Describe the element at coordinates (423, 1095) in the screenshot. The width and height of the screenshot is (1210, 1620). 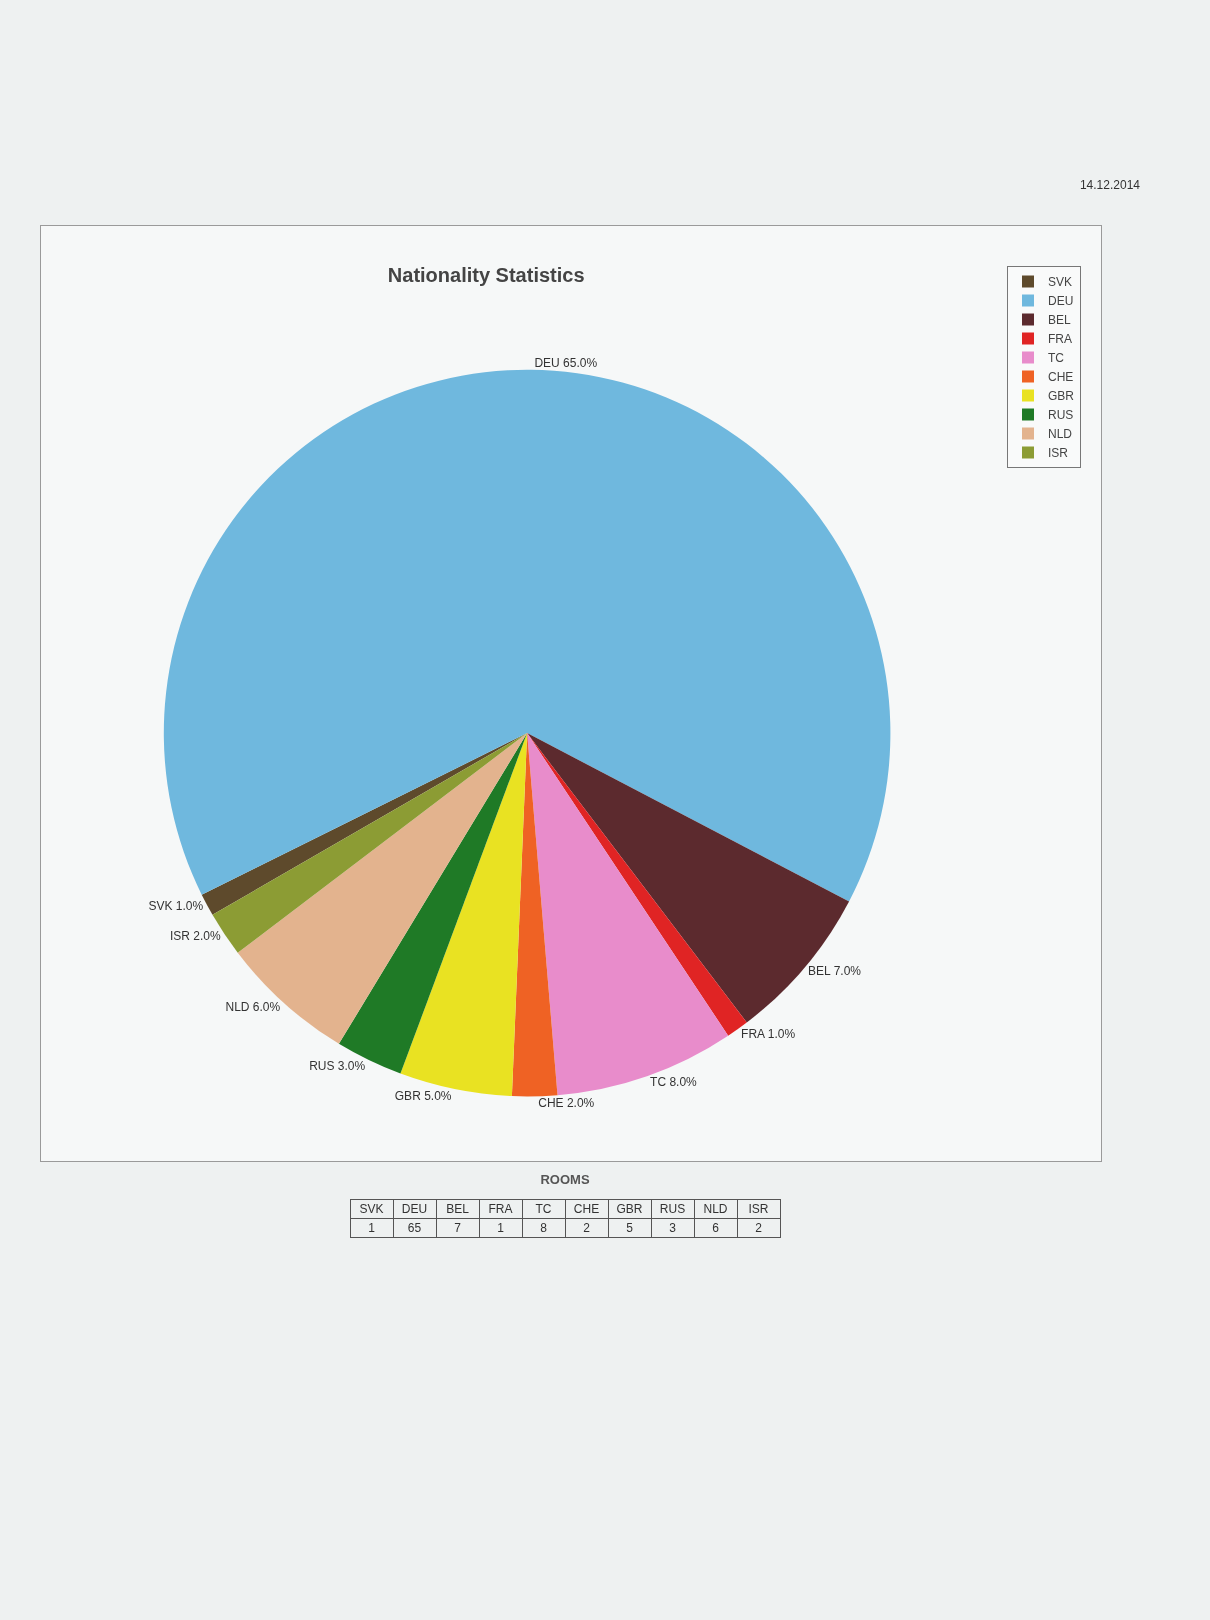
I see `data-label: GBR 5.0%` at that location.